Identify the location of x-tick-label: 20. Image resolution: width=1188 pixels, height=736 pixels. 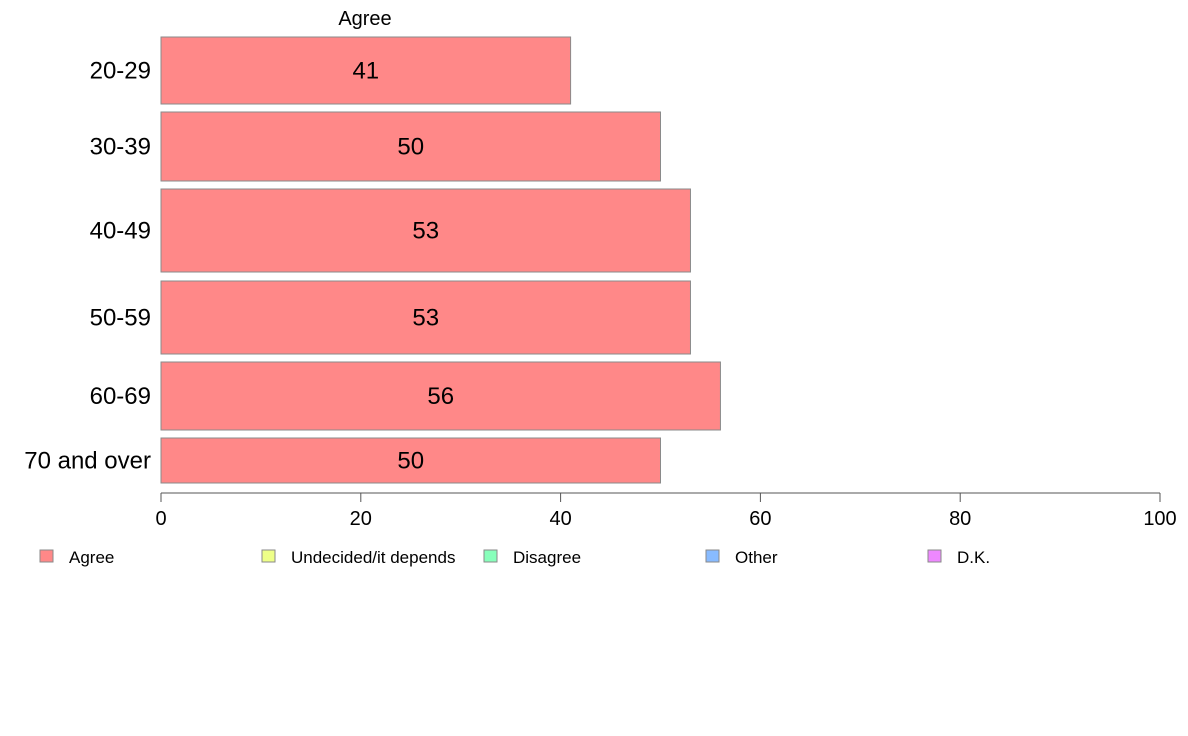
(361, 519).